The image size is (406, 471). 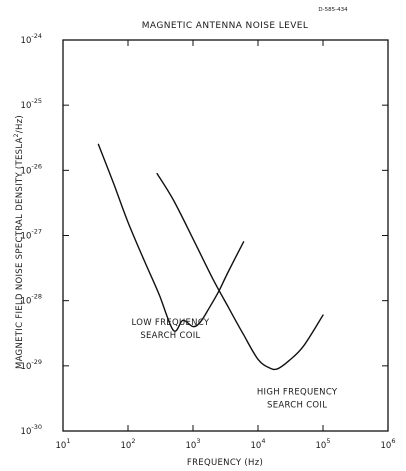 What do you see at coordinates (31, 365) in the screenshot?
I see `y-tick-label: 10-29` at bounding box center [31, 365].